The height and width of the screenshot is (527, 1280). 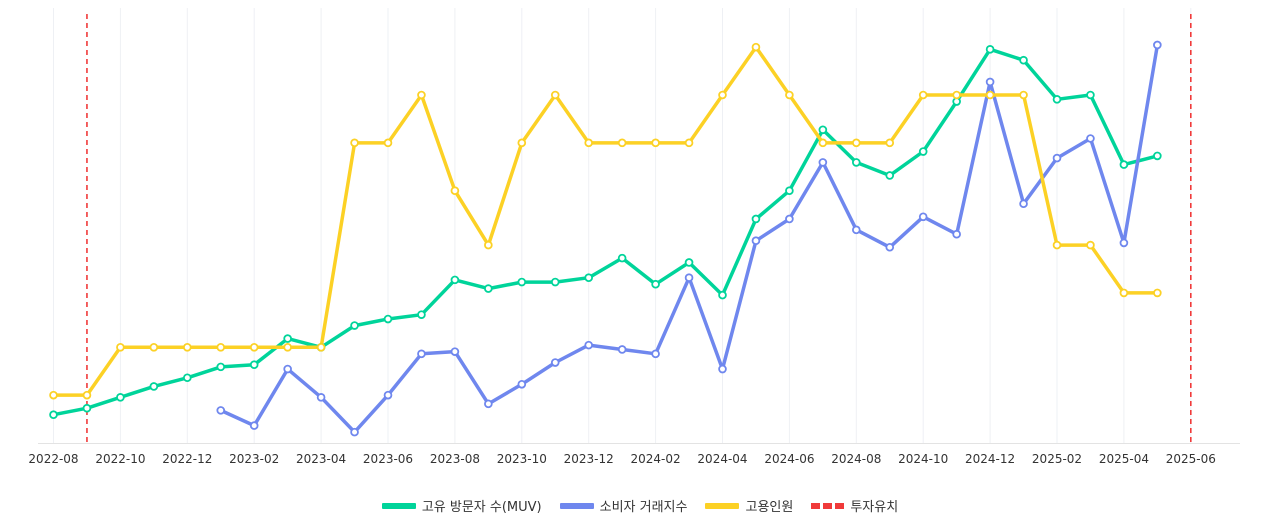 What do you see at coordinates (623, 505) in the screenshot?
I see `legend-item-consumer-index: 소비자 거래지수` at bounding box center [623, 505].